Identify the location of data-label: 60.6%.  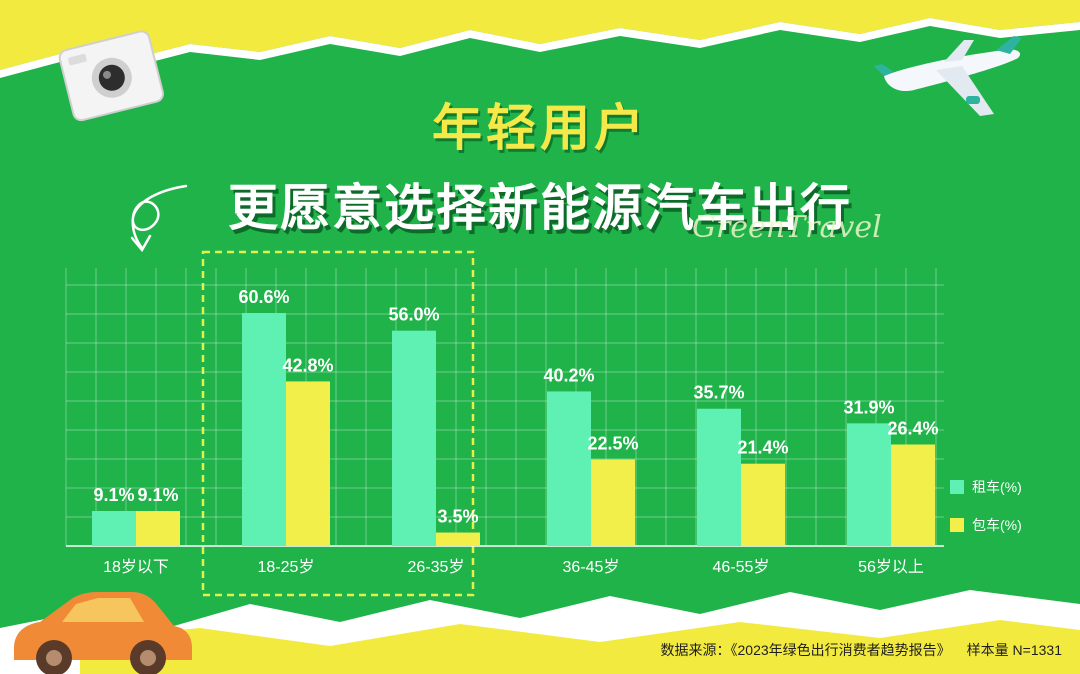
(263, 297).